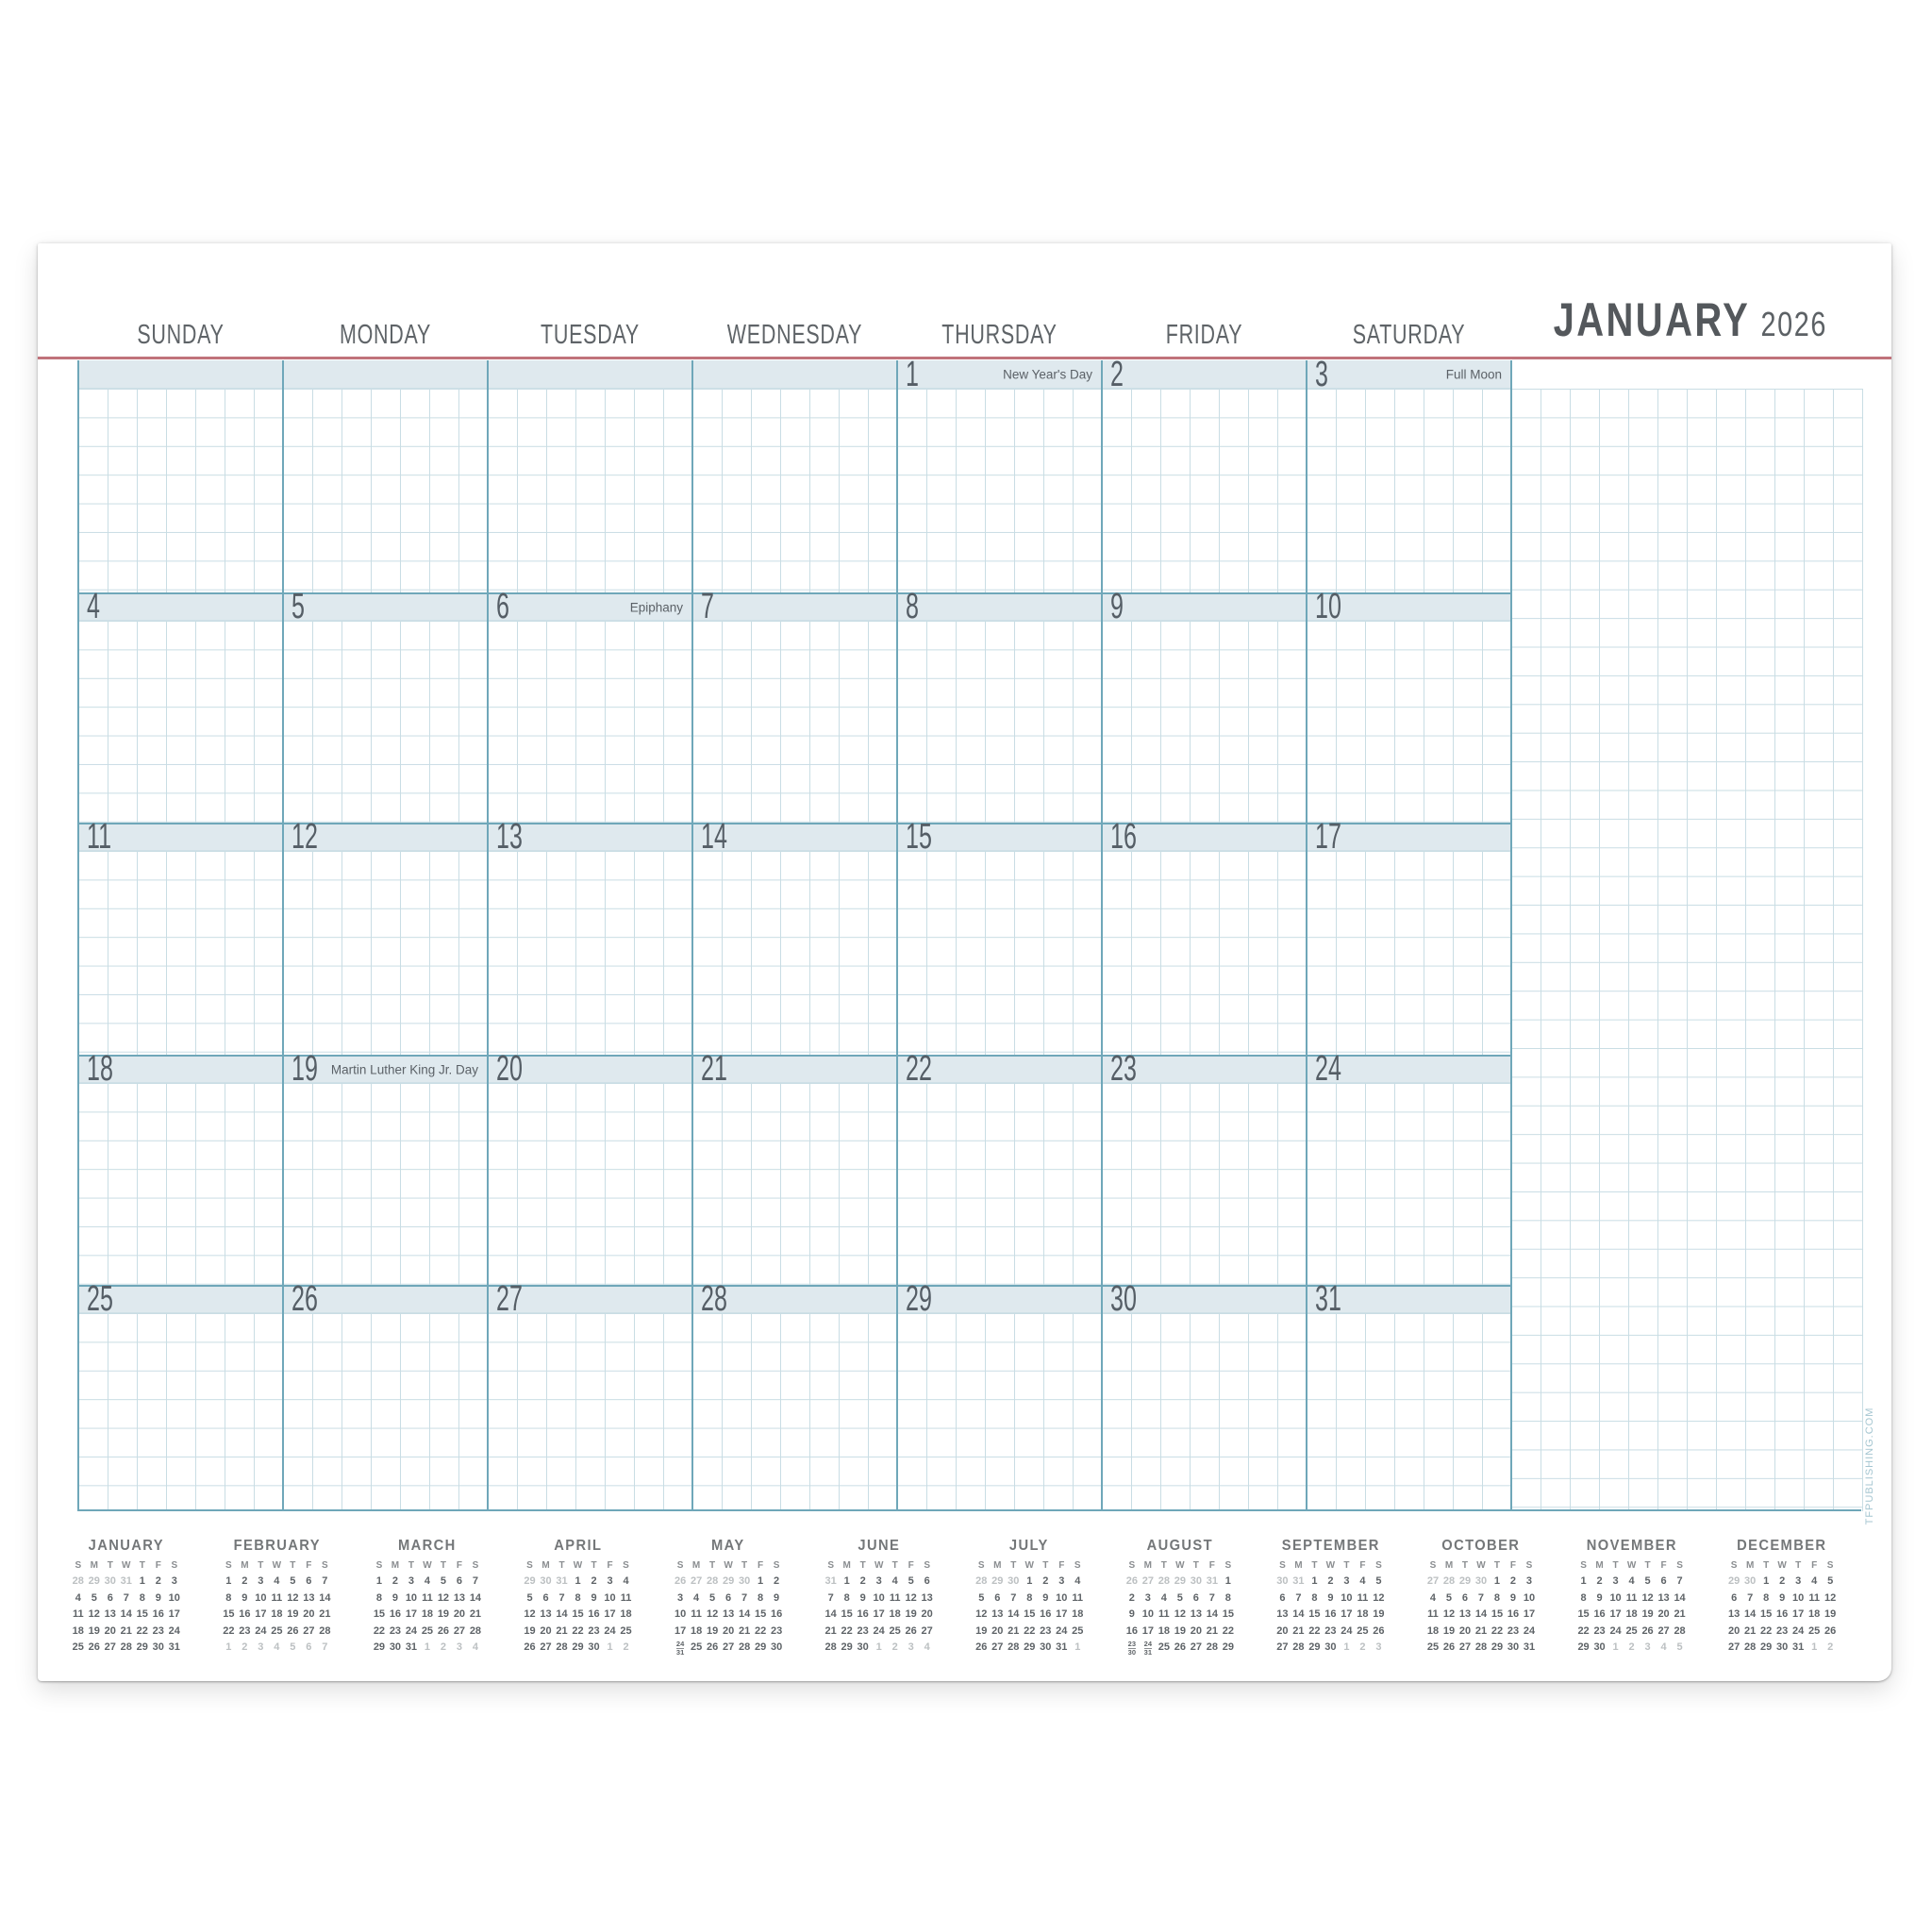 The height and width of the screenshot is (1932, 1932). What do you see at coordinates (919, 1069) in the screenshot?
I see `date-number: 22` at bounding box center [919, 1069].